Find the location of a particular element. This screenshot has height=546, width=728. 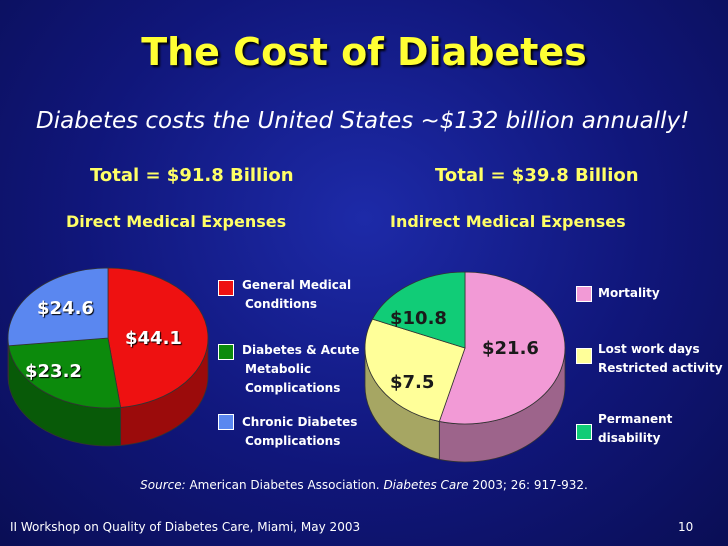

pie1-slice-c is located at coordinates (418, 310).